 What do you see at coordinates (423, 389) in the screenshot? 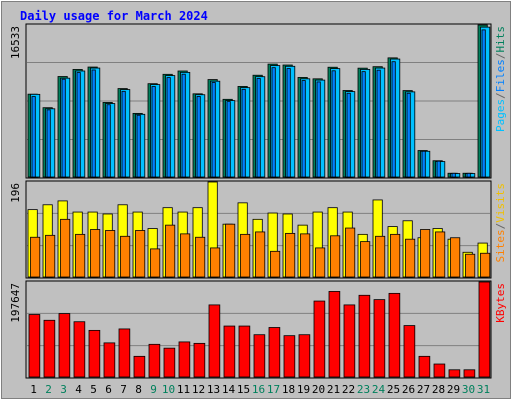
I see `x-tick-label: 27` at bounding box center [423, 389].